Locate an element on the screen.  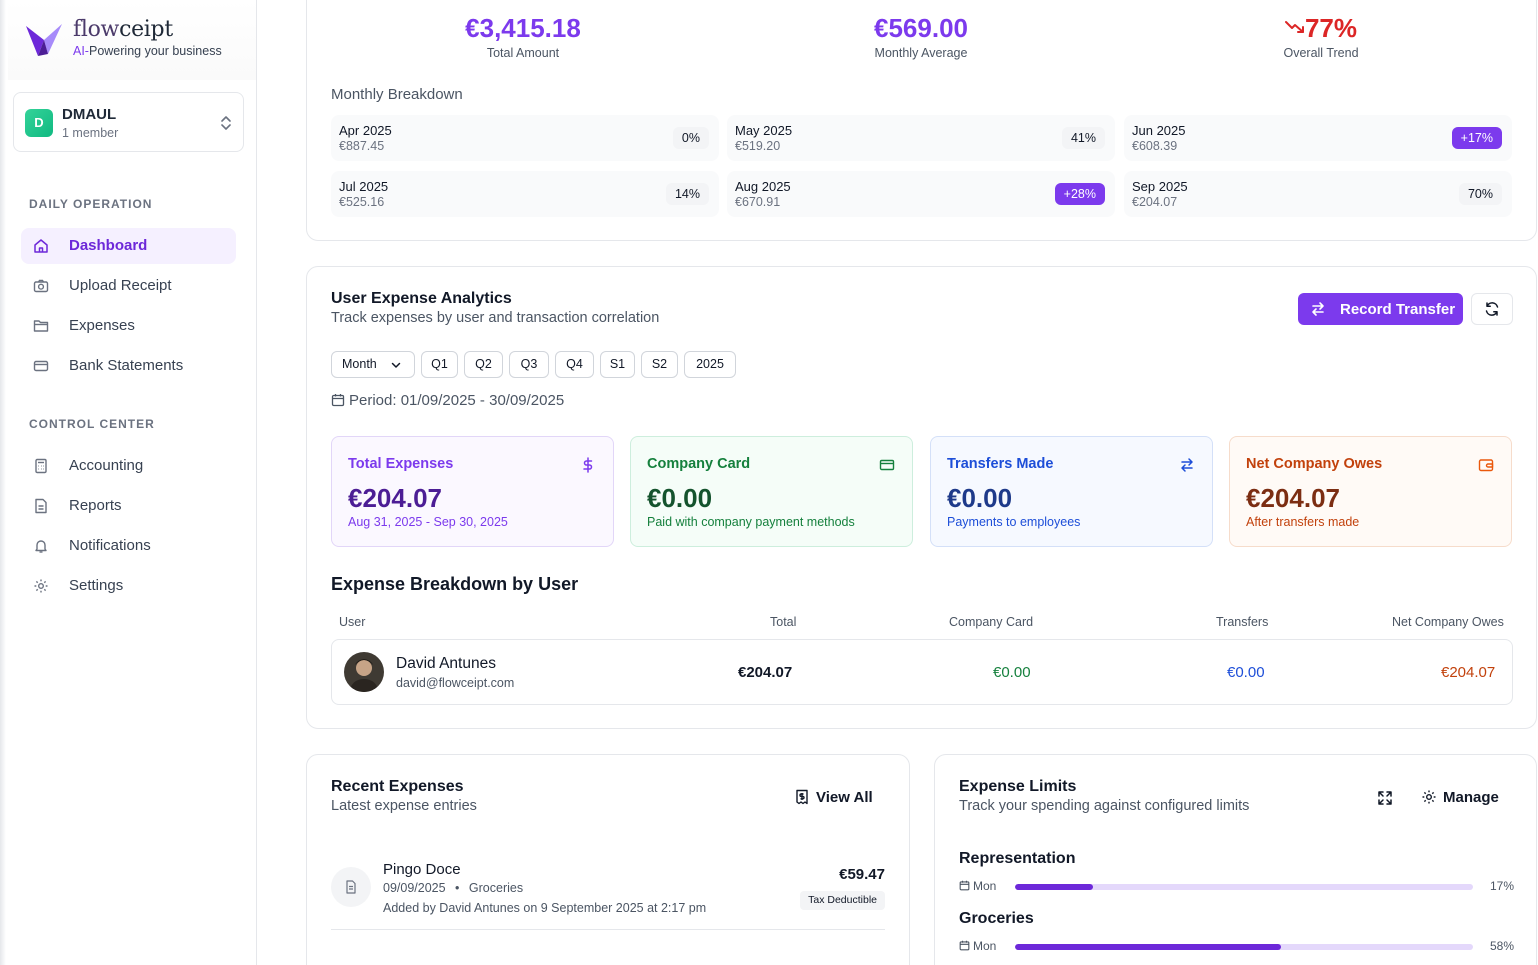
limit-percent: 58% is located at coordinates (1501, 946).